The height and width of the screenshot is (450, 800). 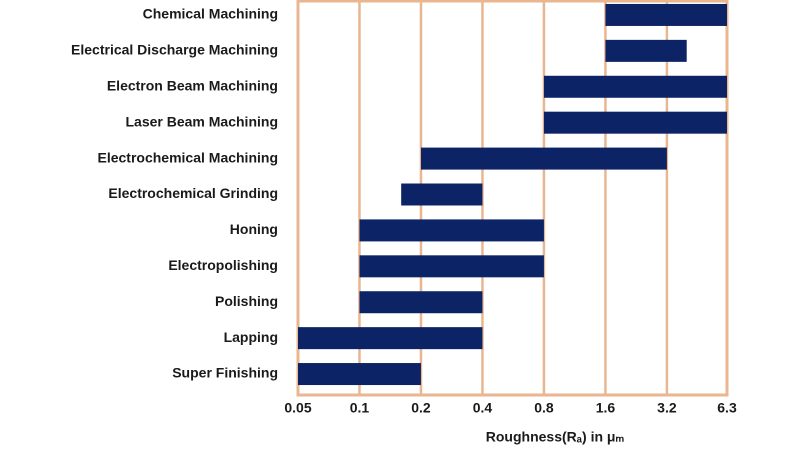 What do you see at coordinates (251, 337) in the screenshot?
I see `y-tick-label: Lapping` at bounding box center [251, 337].